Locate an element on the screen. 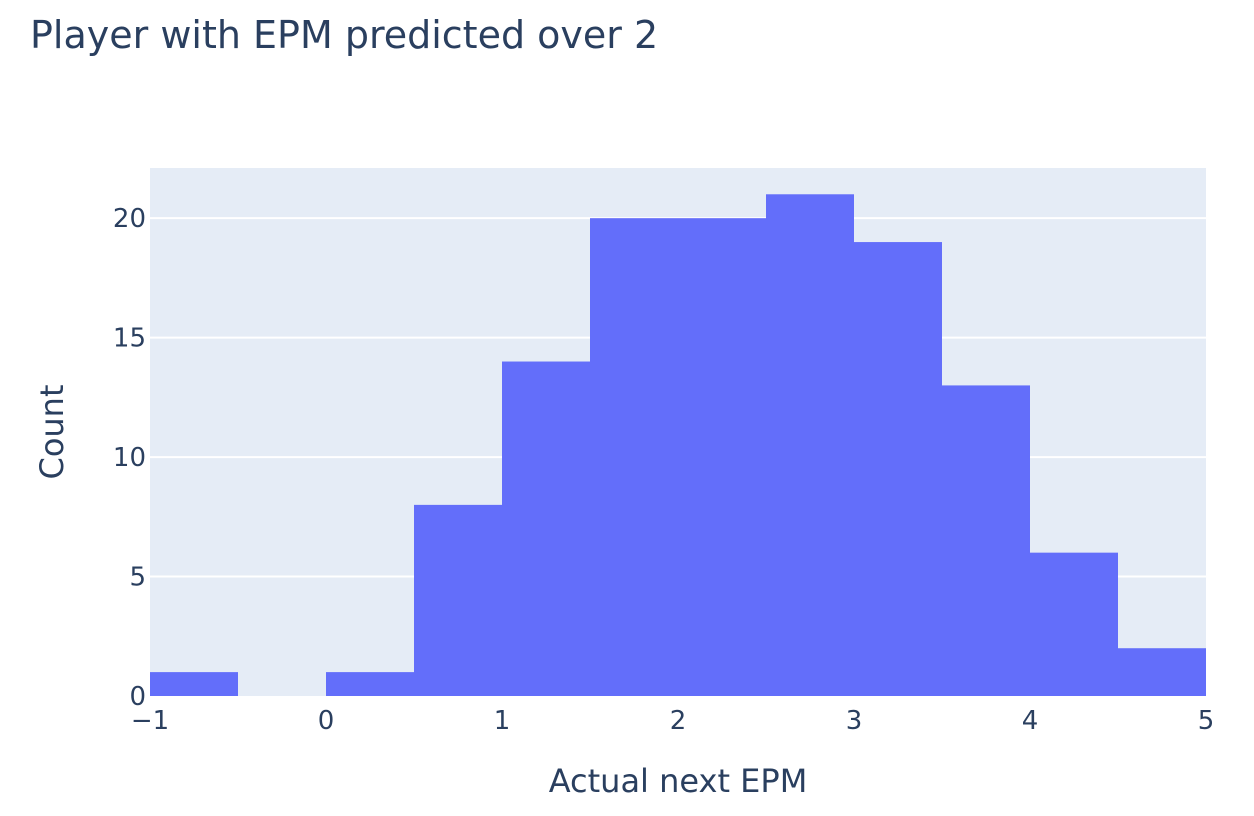  x-tick-label: 0 is located at coordinates (326, 721).